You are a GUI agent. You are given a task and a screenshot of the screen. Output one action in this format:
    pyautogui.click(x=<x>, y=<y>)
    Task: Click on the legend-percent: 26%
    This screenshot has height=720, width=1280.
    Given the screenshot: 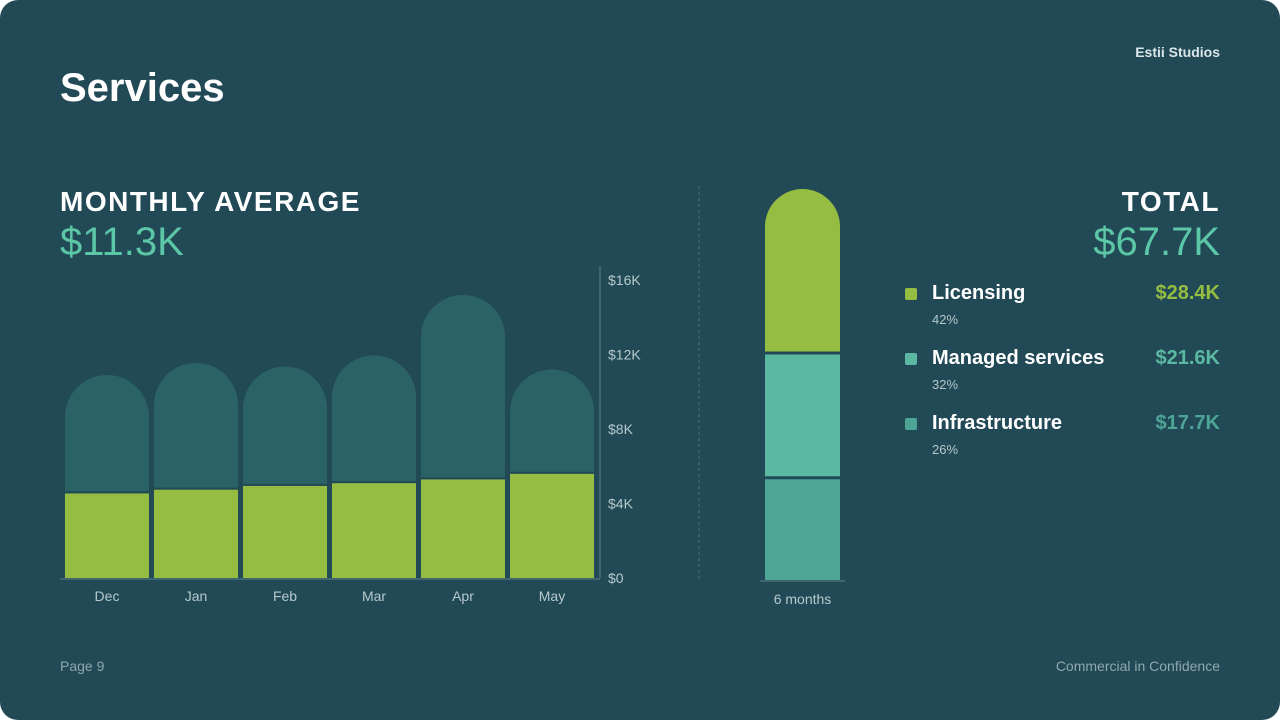 What is the action you would take?
    pyautogui.click(x=945, y=449)
    